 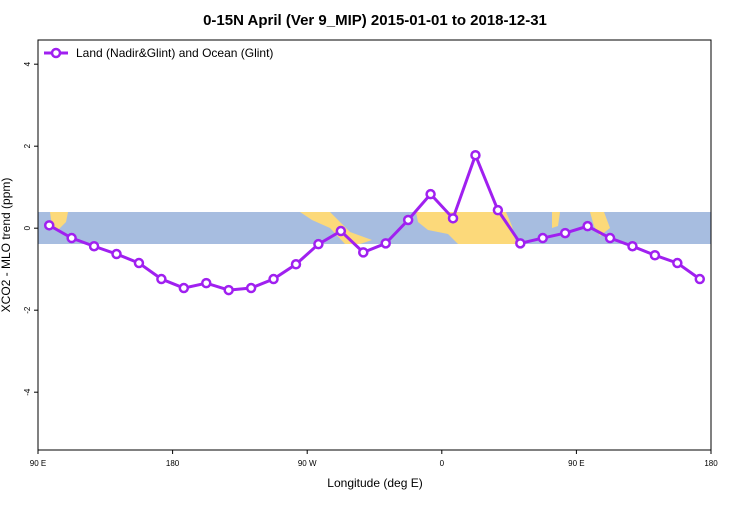 I want to click on x-tick-label: 90 W, so click(x=307, y=463).